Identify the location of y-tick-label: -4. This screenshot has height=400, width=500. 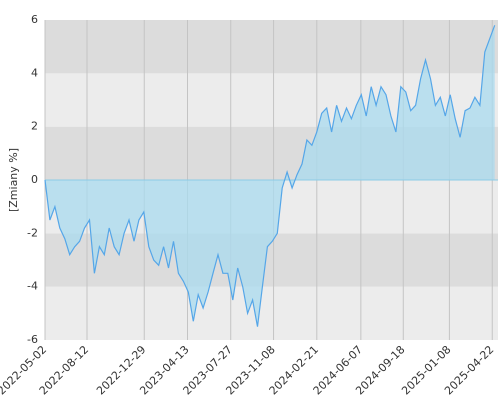
(32, 286).